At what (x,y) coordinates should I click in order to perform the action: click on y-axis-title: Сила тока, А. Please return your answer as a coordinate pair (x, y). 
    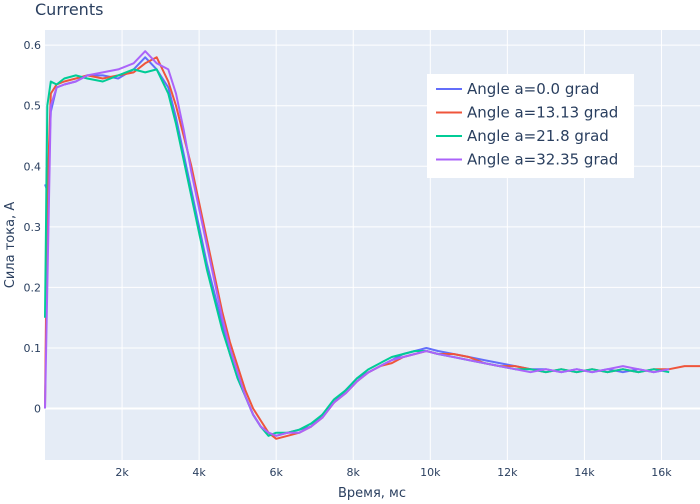
    Looking at the image, I should click on (10, 245).